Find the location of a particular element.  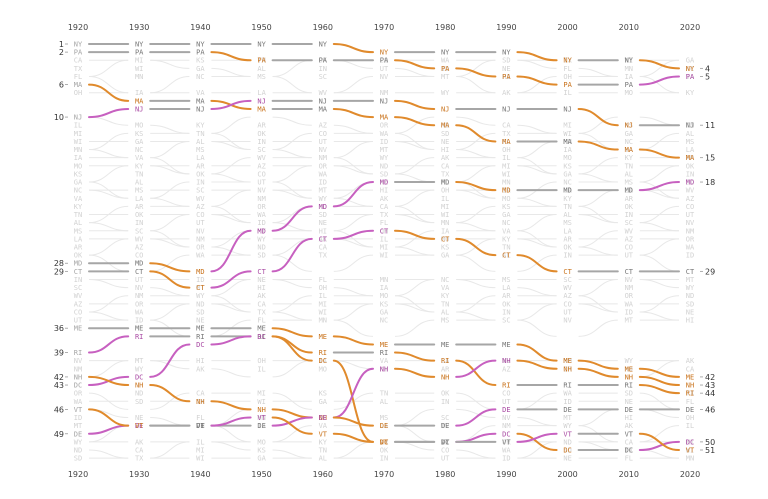

series-line-nh is located at coordinates (231, 405).